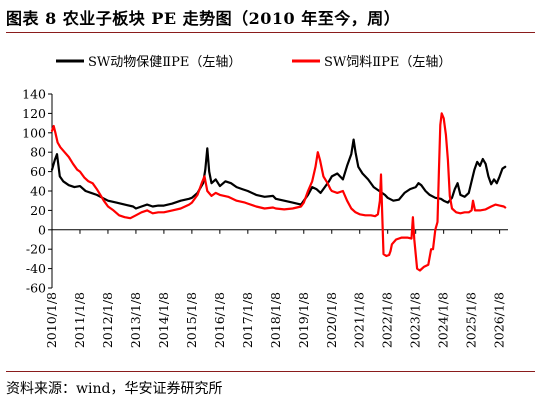 Image resolution: width=541 pixels, height=406 pixels. I want to click on x-tick-label-1: 2011/1/8, so click(79, 320).